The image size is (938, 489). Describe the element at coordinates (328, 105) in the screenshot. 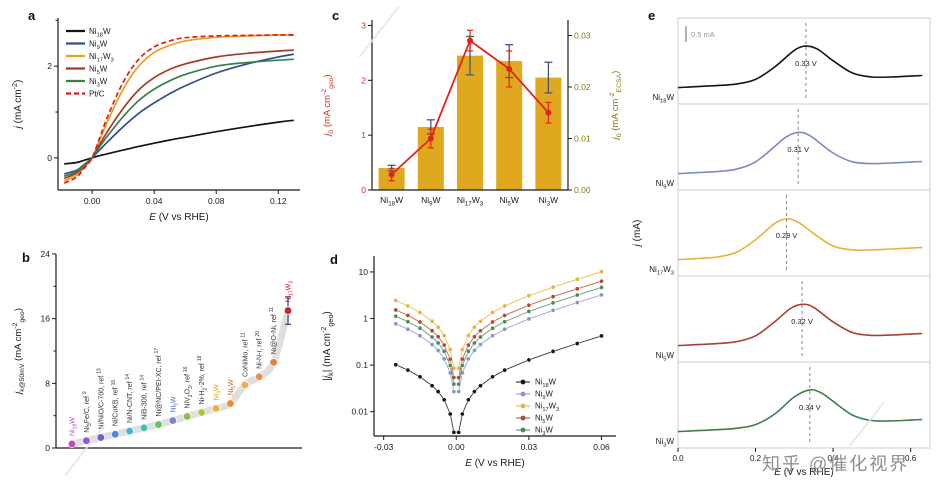

I see `left-axis-title: j0 (mA cm-2geo)` at that location.